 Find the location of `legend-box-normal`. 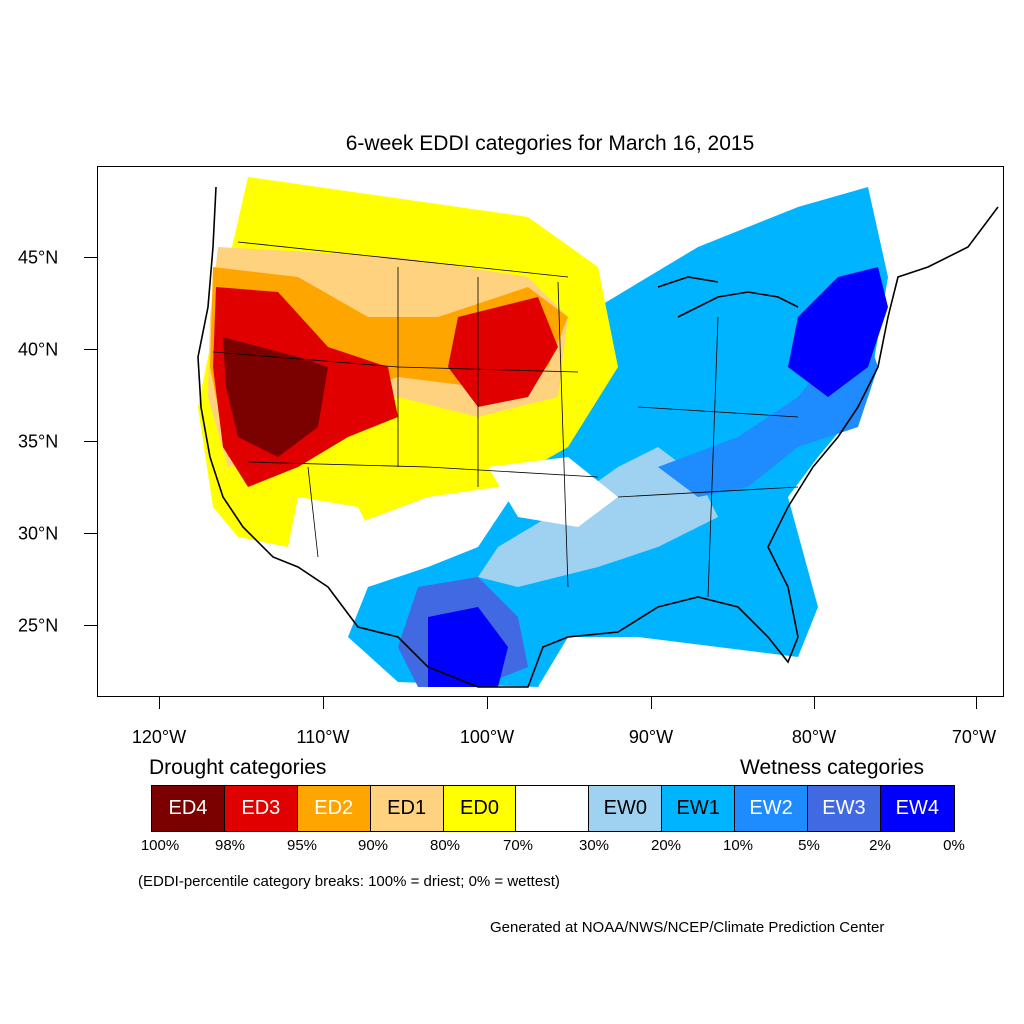

legend-box-normal is located at coordinates (553, 808).